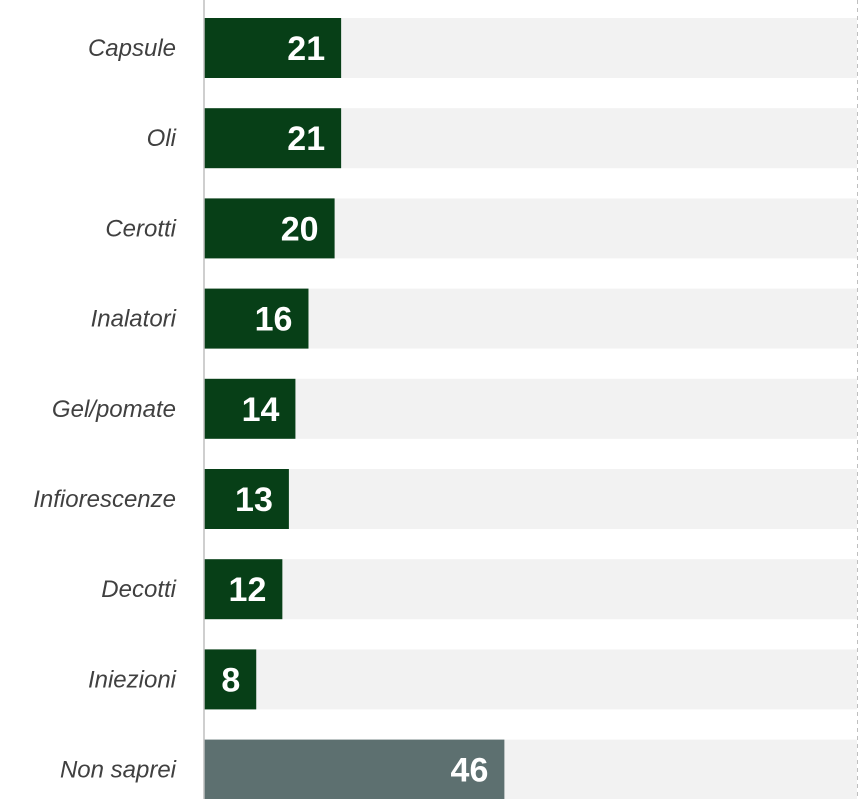  I want to click on bar-infiorescenze, so click(246, 499).